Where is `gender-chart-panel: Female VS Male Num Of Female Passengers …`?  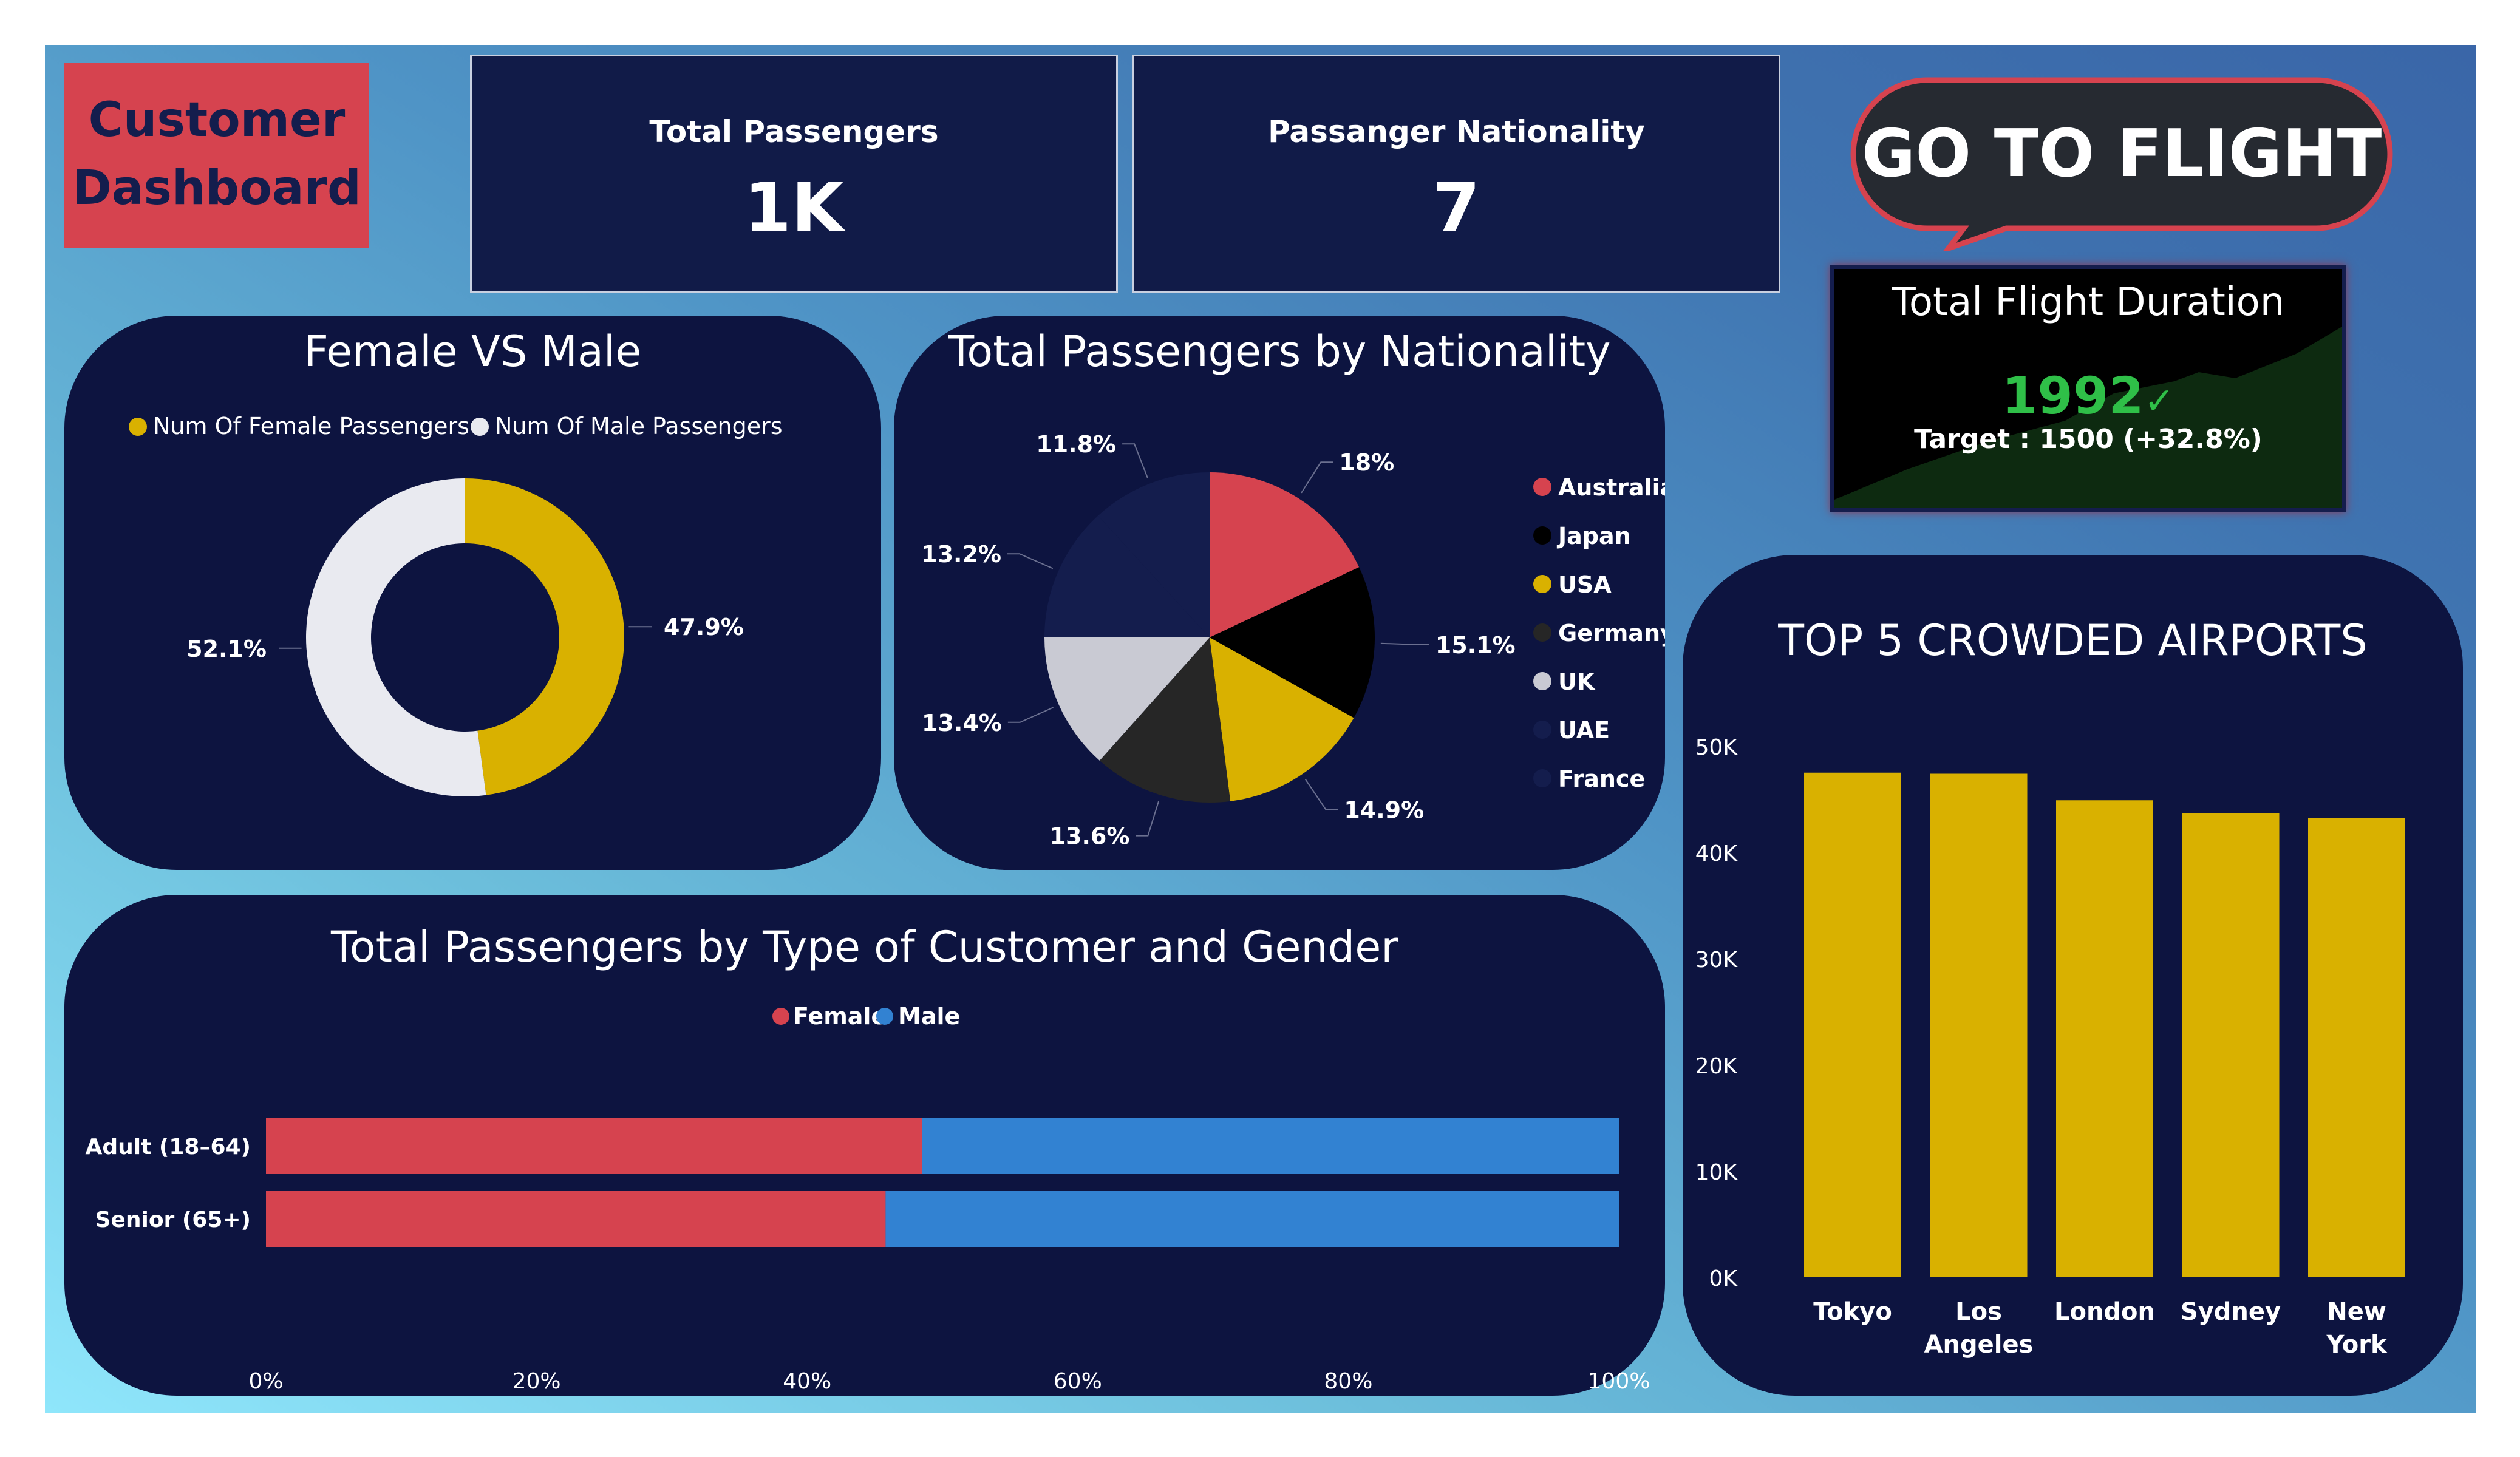
gender-chart-panel: Female VS Male Num Of Female Passengers … is located at coordinates (472, 593).